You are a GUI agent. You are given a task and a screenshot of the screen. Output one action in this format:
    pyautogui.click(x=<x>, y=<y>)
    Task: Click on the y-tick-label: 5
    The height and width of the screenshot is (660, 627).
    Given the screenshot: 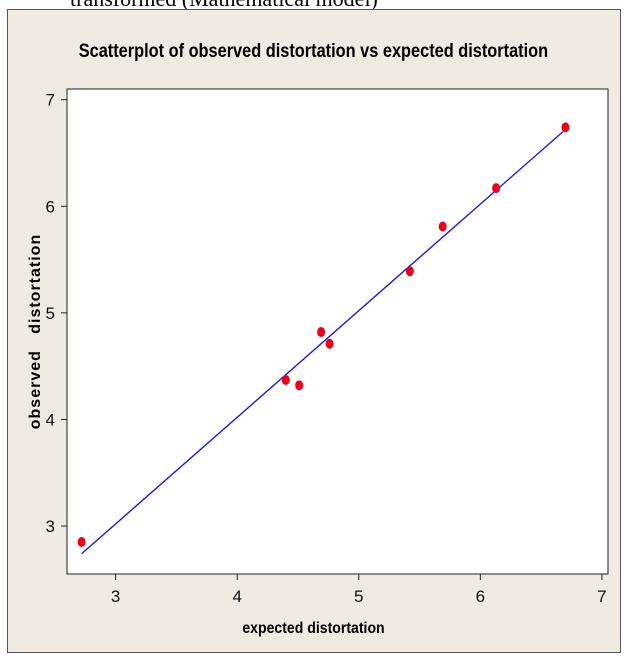 What is the action you would take?
    pyautogui.click(x=50, y=313)
    